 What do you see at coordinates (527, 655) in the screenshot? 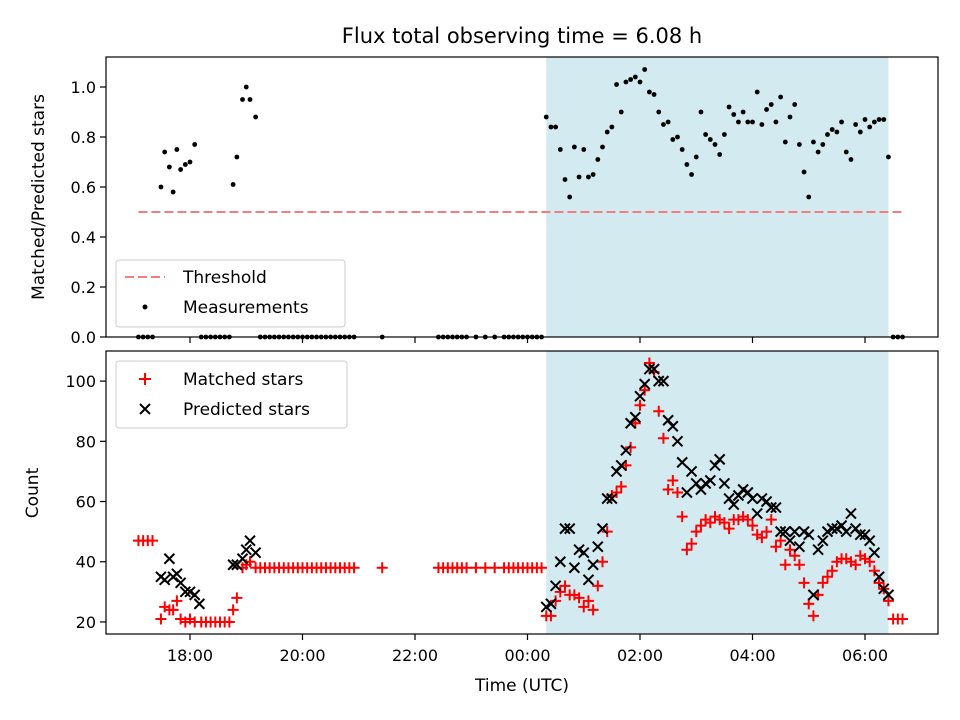
I see `x-tick-label: 00:00` at bounding box center [527, 655].